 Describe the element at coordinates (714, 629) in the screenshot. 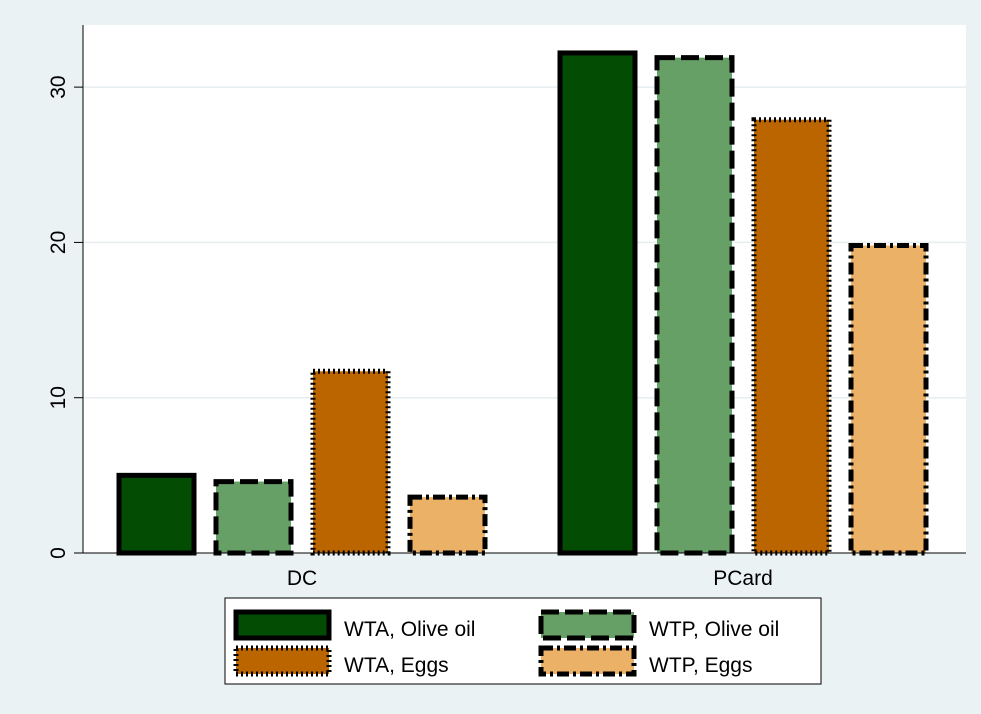

I see `legend-label: WTP, Olive oil` at that location.